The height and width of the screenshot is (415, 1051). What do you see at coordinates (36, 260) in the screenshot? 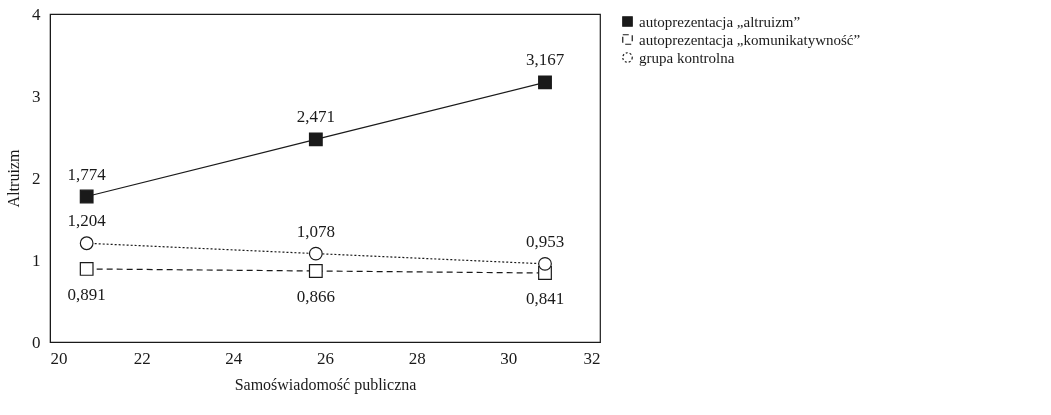
I see `y-tick-label: 1` at bounding box center [36, 260].